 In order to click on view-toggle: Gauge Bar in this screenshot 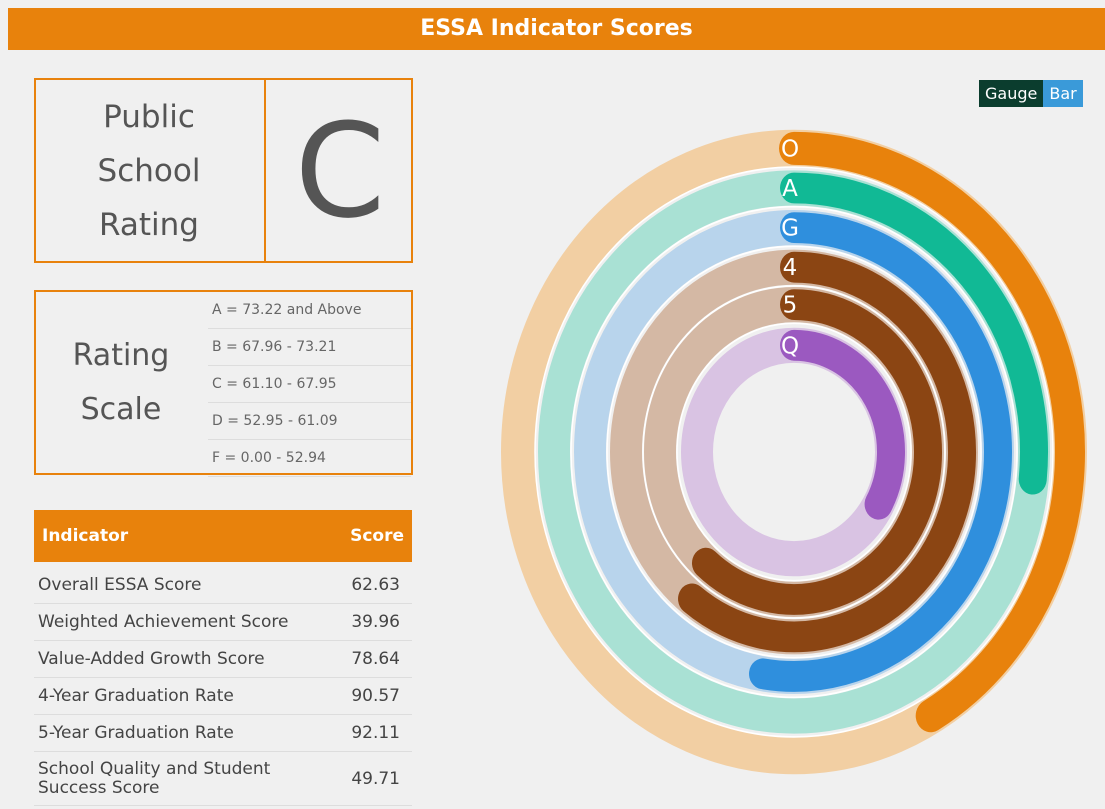, I will do `click(1031, 93)`.